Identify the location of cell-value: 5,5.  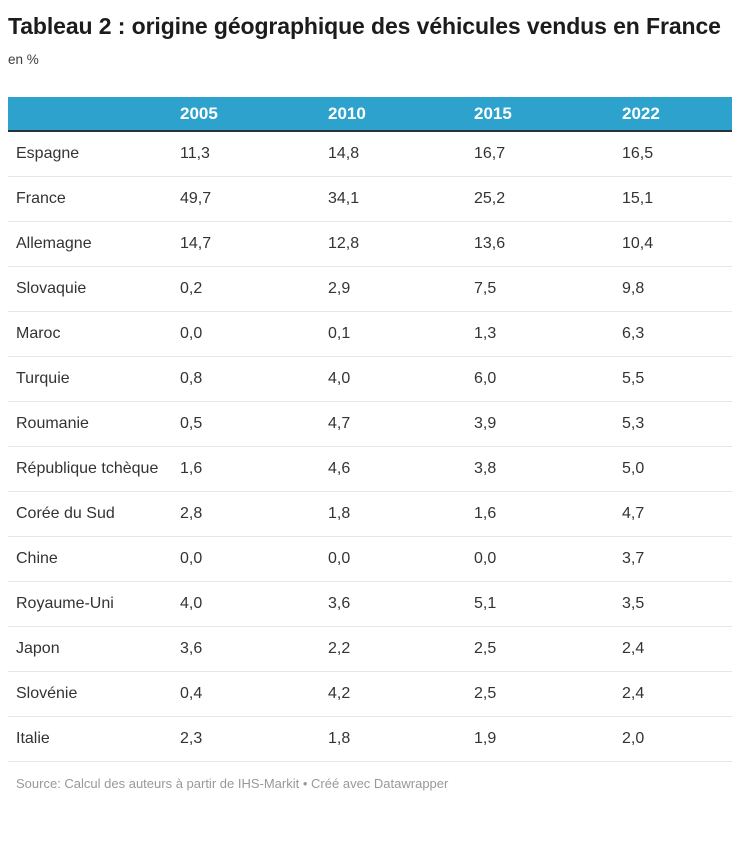
(673, 379).